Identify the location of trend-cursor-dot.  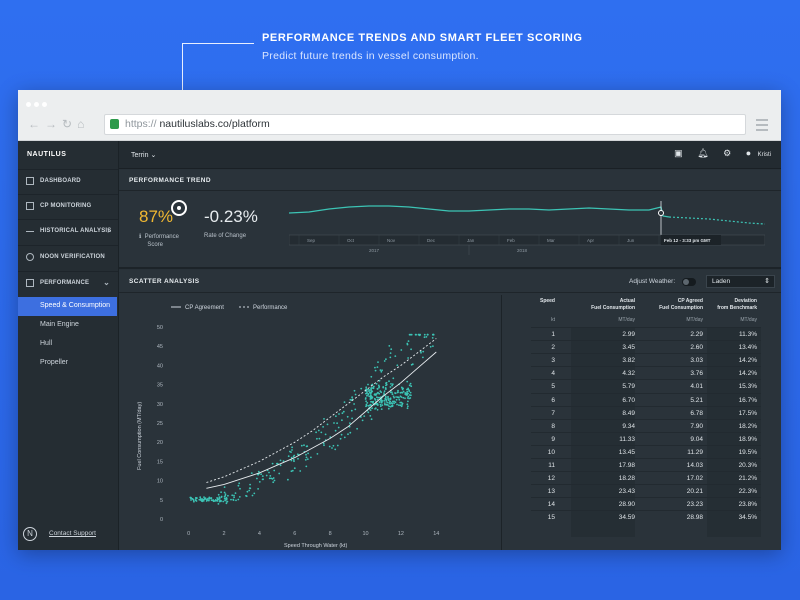
(661, 213).